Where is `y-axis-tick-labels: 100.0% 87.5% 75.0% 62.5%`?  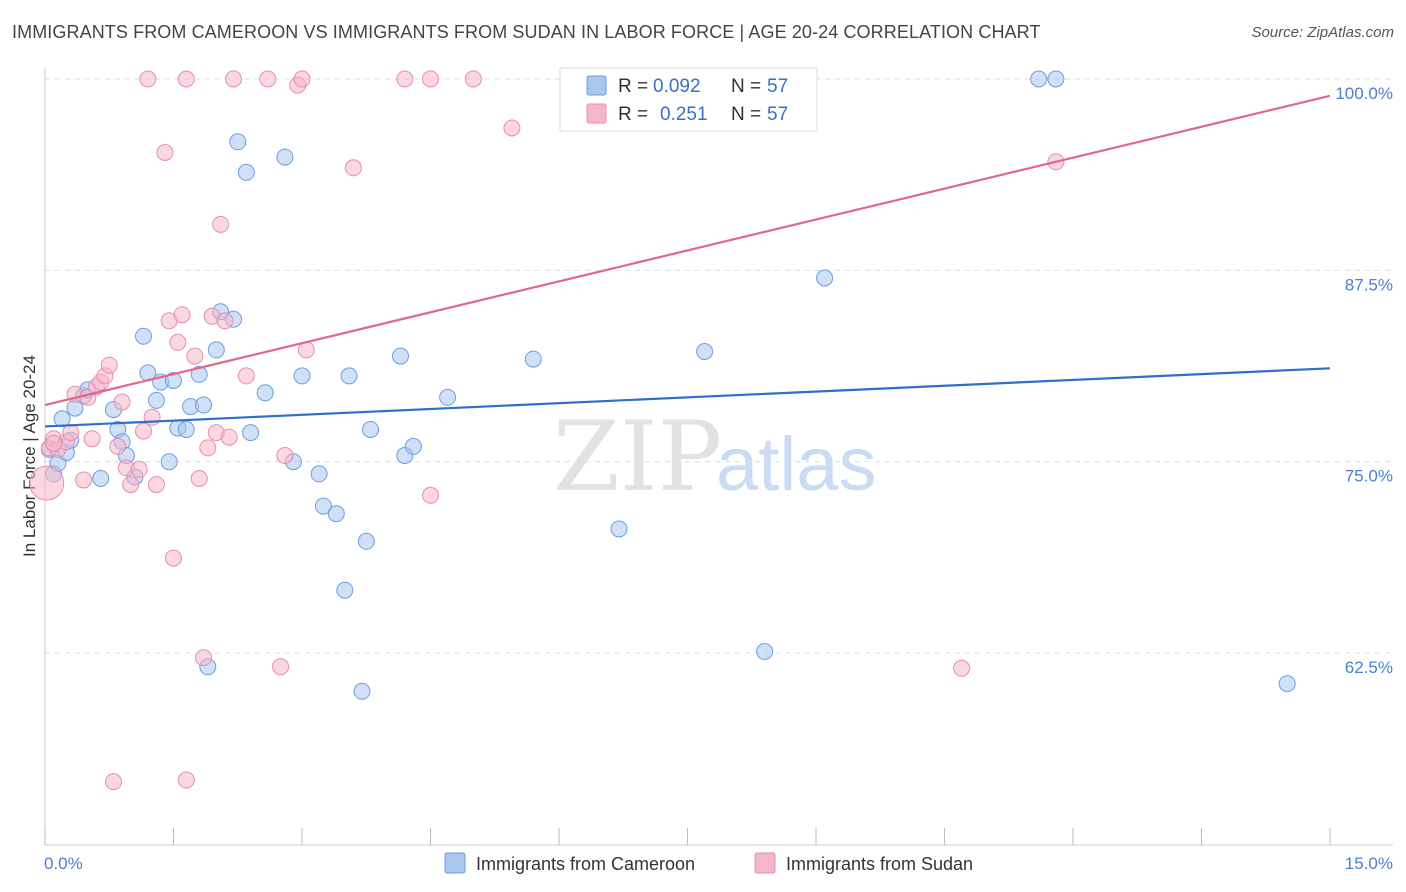 y-axis-tick-labels: 100.0% 87.5% 75.0% 62.5% is located at coordinates (1364, 380).